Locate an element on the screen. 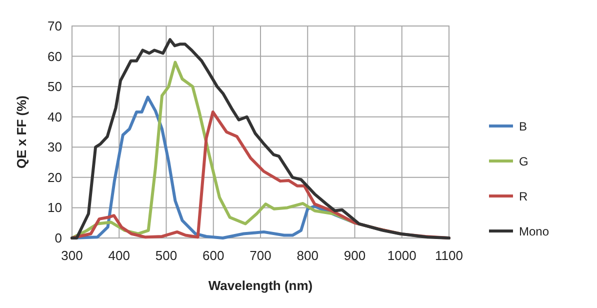  y-tick-label: 0 is located at coordinates (58, 238).